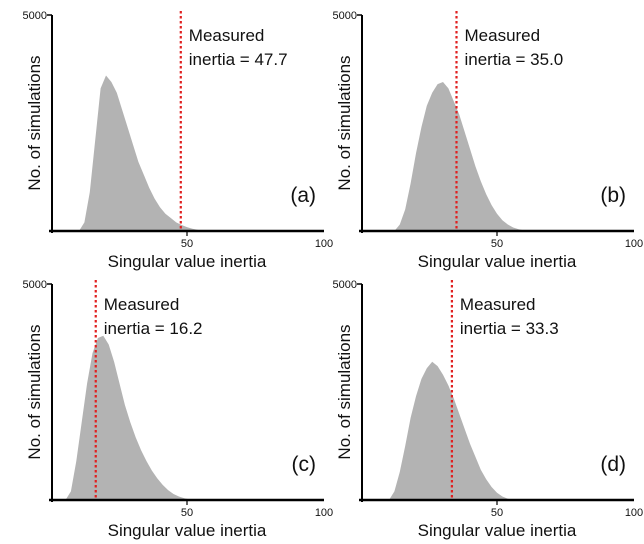  What do you see at coordinates (153, 328) in the screenshot?
I see `measured-inertia-value: inertia = 16.2` at bounding box center [153, 328].